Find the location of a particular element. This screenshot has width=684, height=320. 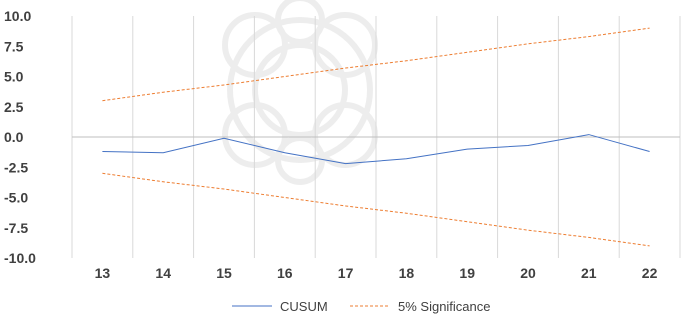

y-tick-label: 10.0 is located at coordinates (17, 16).